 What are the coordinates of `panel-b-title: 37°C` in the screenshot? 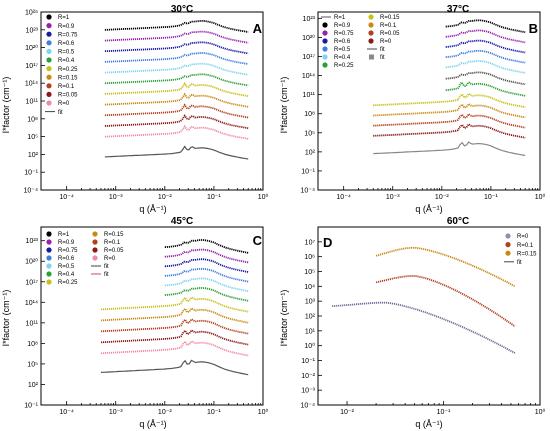 It's located at (458, 9).